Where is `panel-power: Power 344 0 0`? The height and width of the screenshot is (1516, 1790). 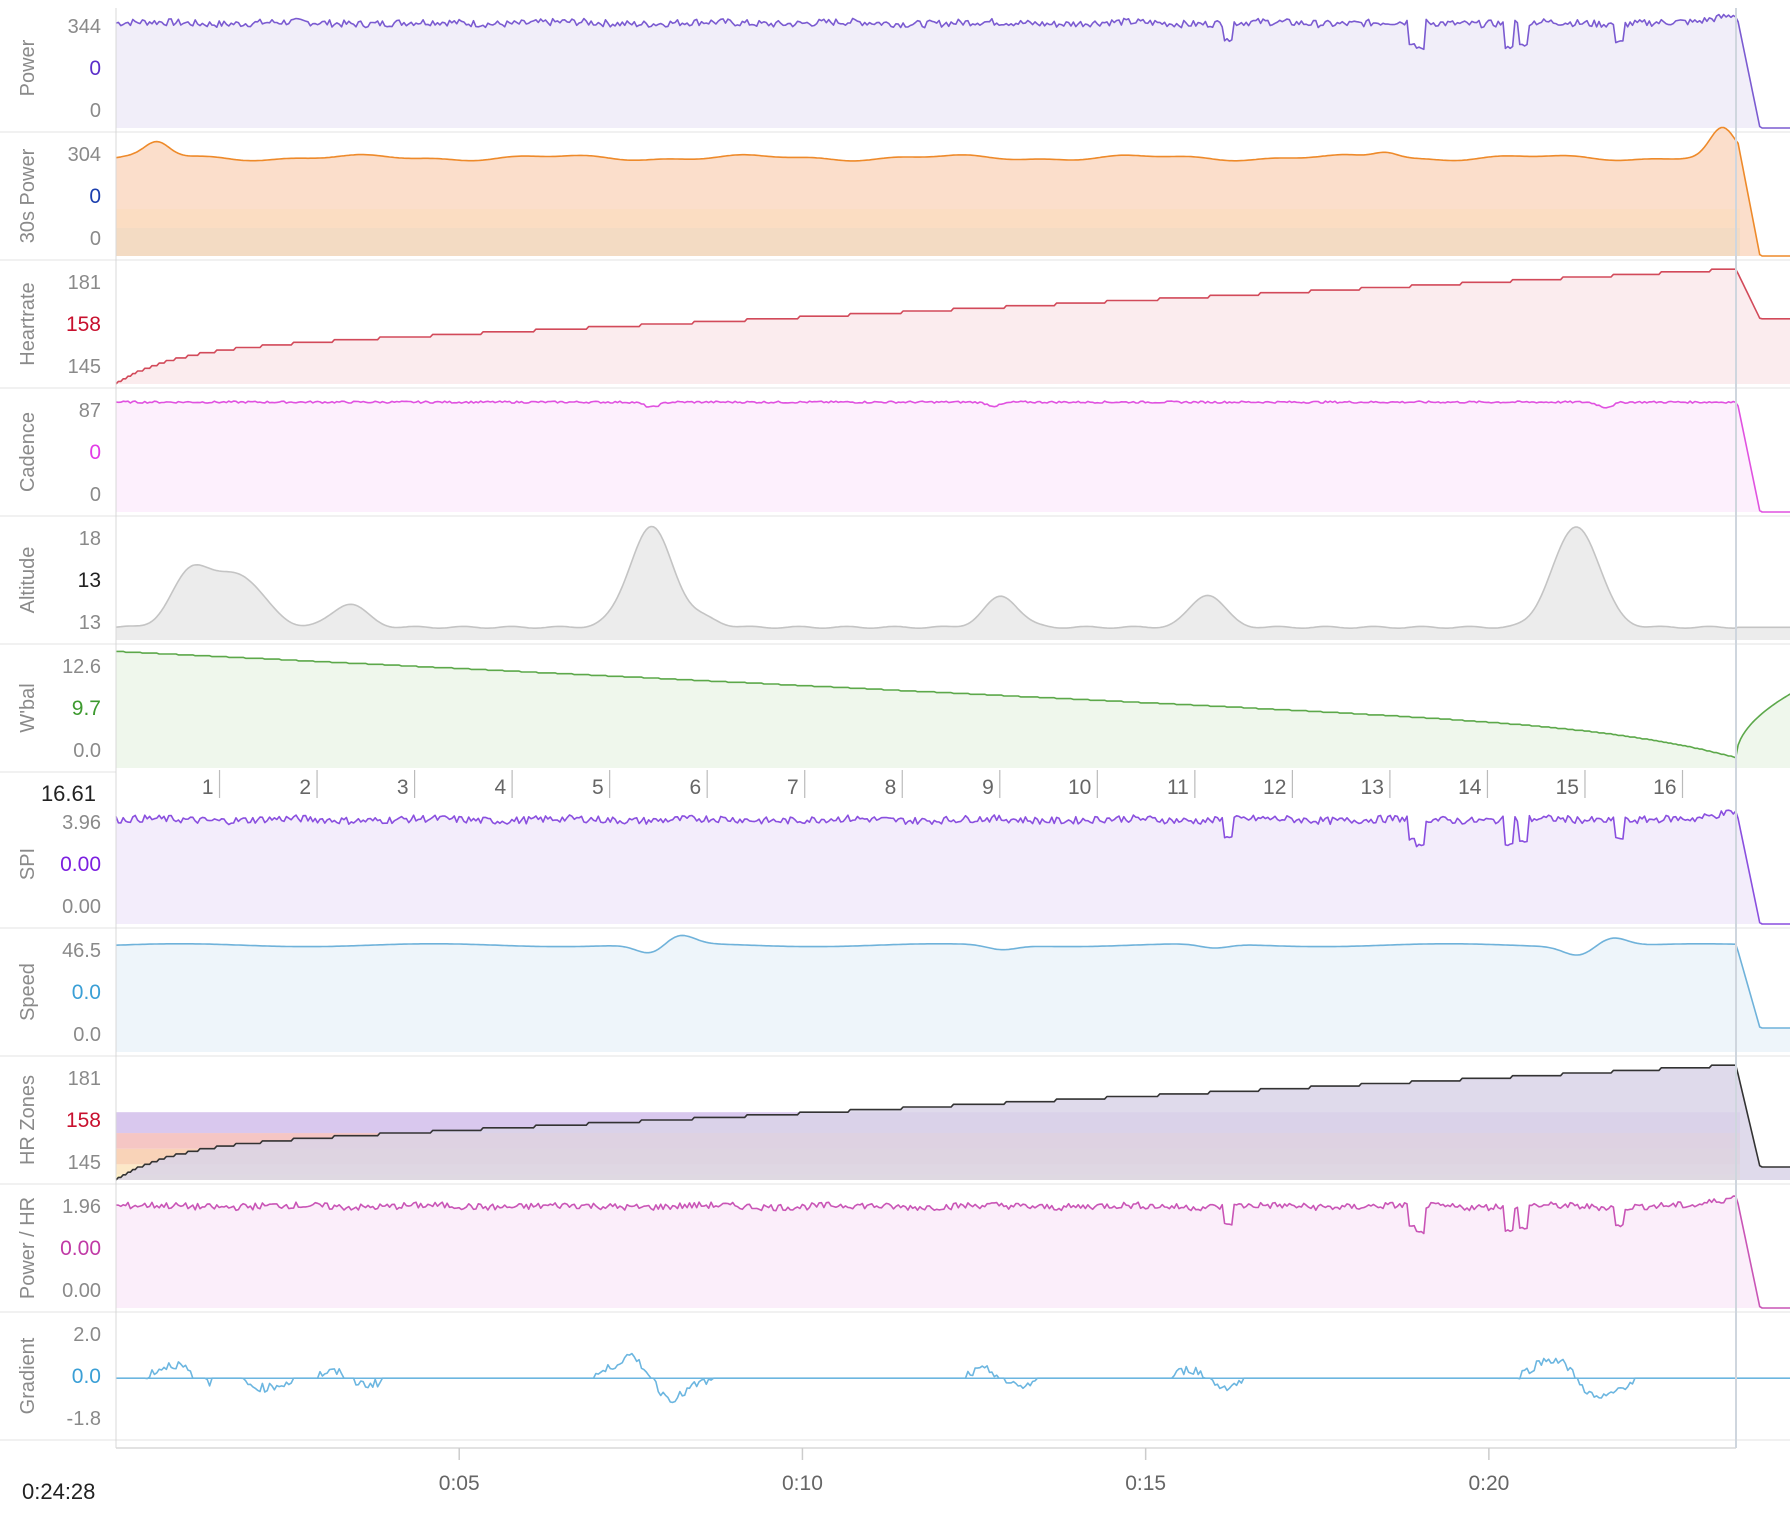 panel-power: Power 344 0 0 is located at coordinates (895, 73).